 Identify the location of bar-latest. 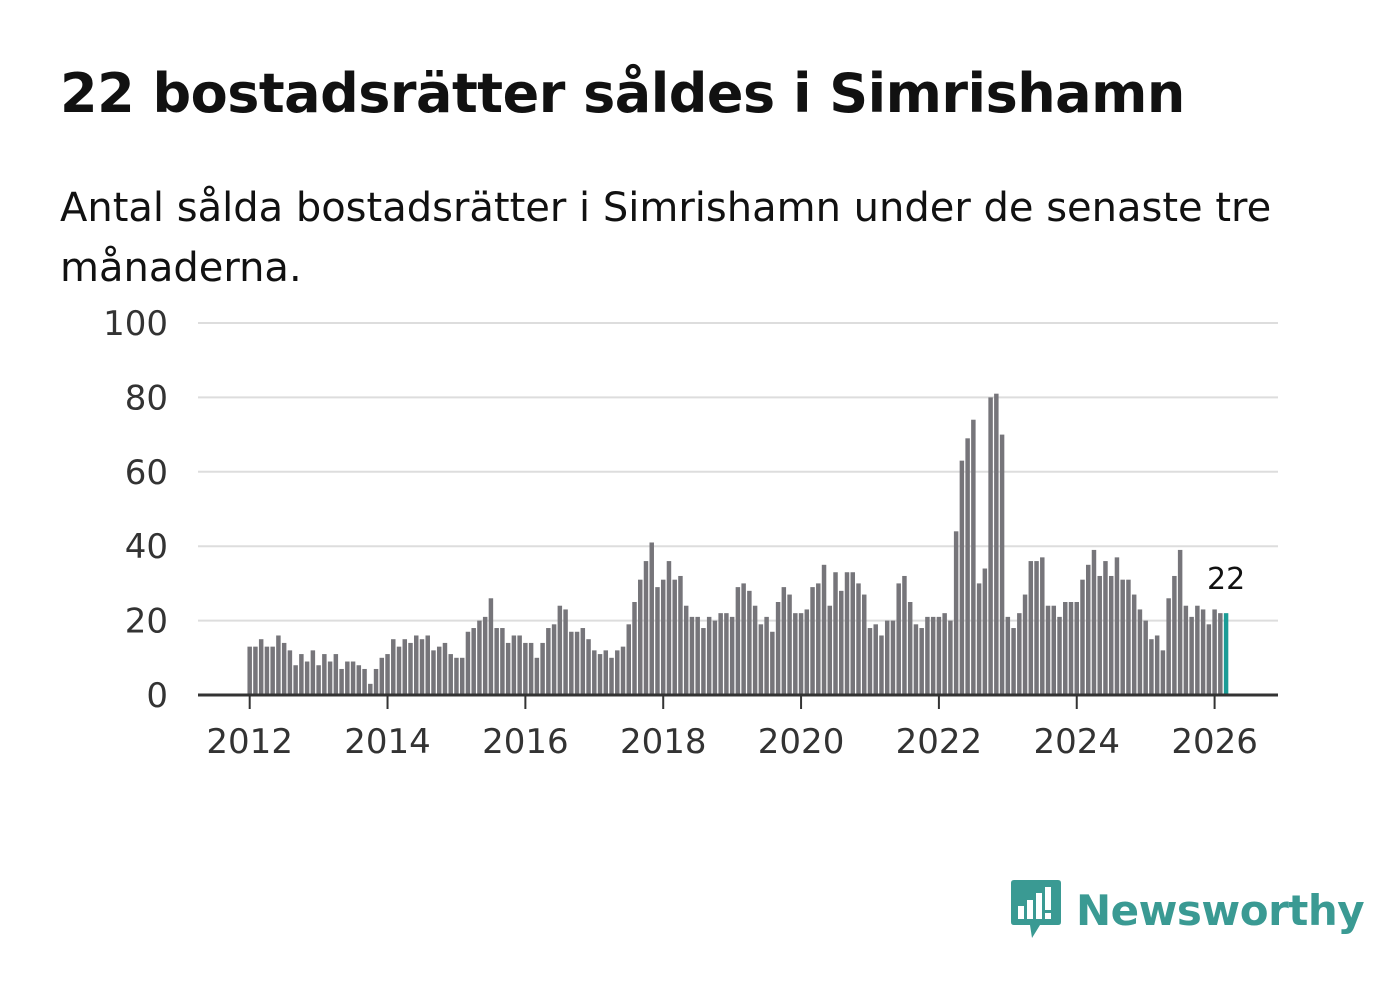
(1226, 654).